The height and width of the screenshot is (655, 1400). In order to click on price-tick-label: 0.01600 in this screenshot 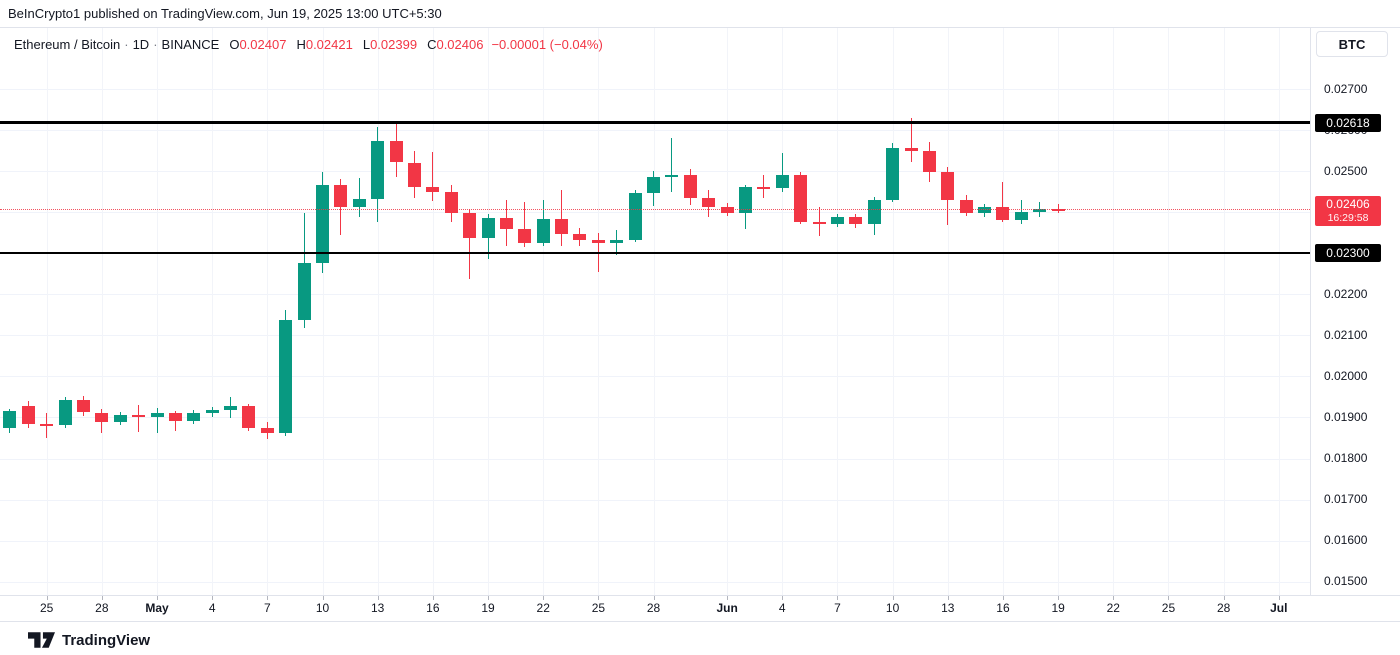, I will do `click(1346, 540)`.